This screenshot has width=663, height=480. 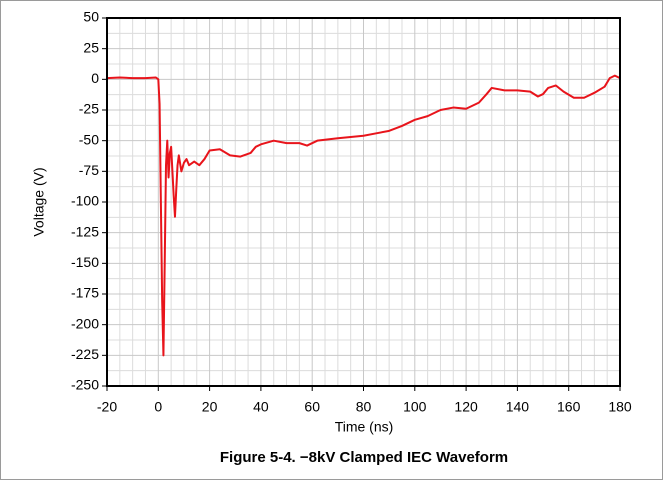 I want to click on x-tick-label: 160, so click(x=569, y=407).